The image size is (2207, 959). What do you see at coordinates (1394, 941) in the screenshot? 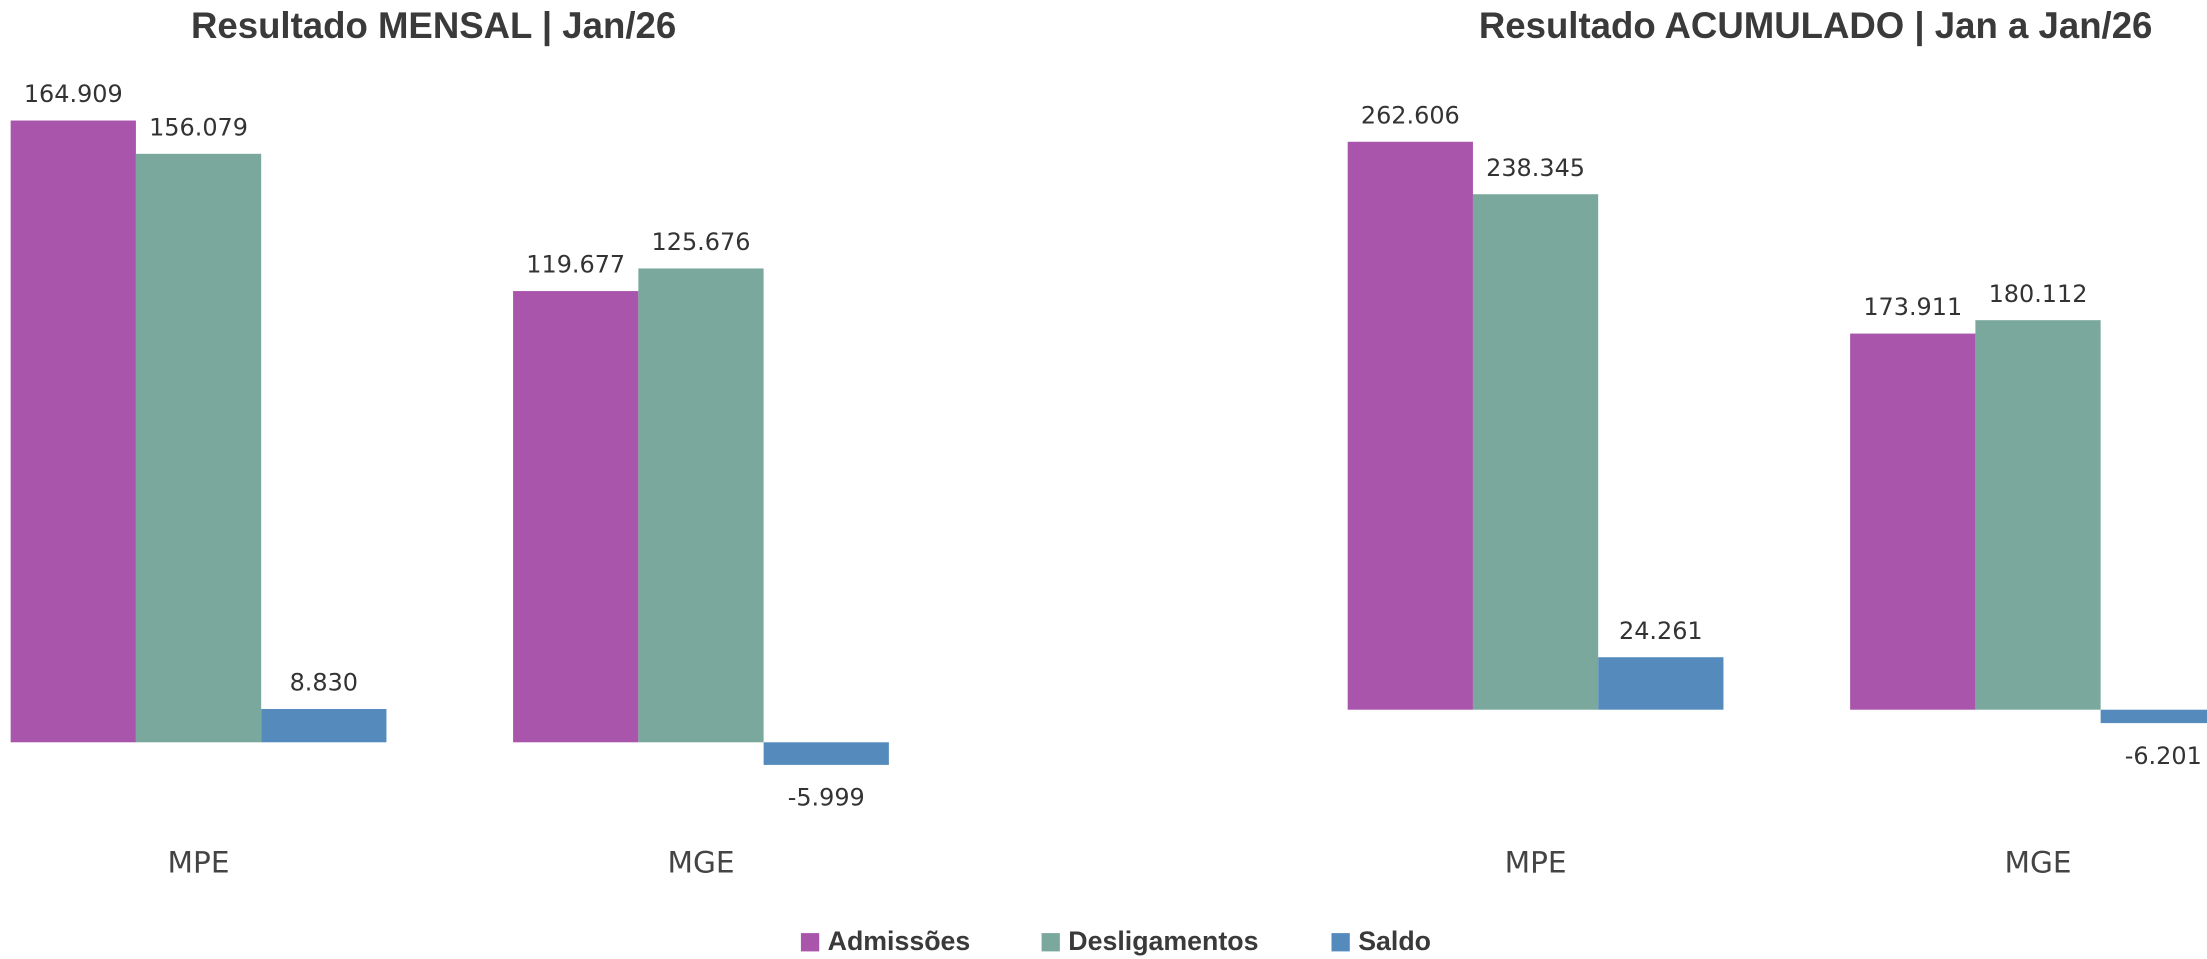
I see `legend-label: Saldo` at bounding box center [1394, 941].